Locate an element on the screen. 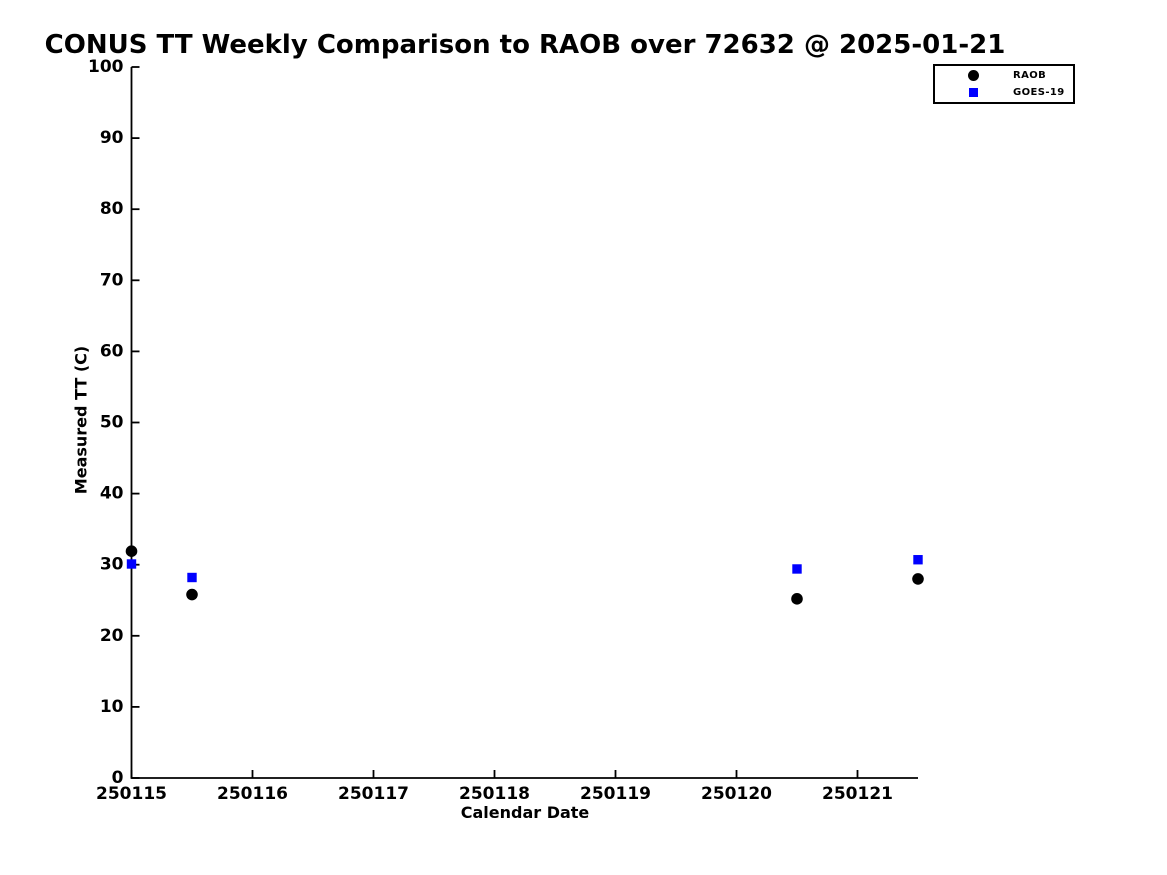 The height and width of the screenshot is (875, 1167). y-axis-tick-label: 60 is located at coordinates (112, 351).